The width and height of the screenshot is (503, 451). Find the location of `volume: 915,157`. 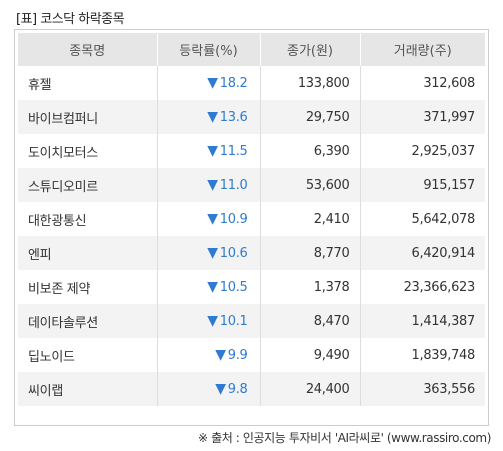

volume: 915,157 is located at coordinates (422, 185).